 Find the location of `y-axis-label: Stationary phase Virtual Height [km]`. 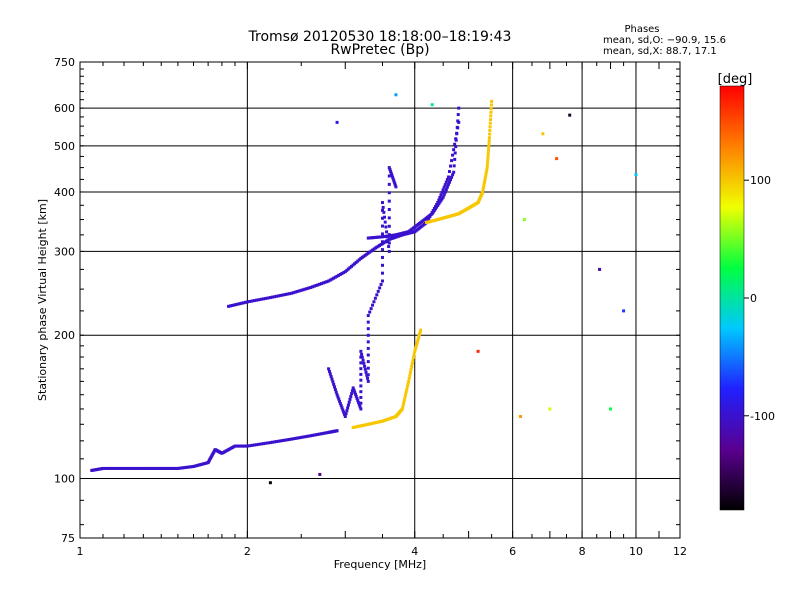

y-axis-label: Stationary phase Virtual Height [km] is located at coordinates (42, 300).